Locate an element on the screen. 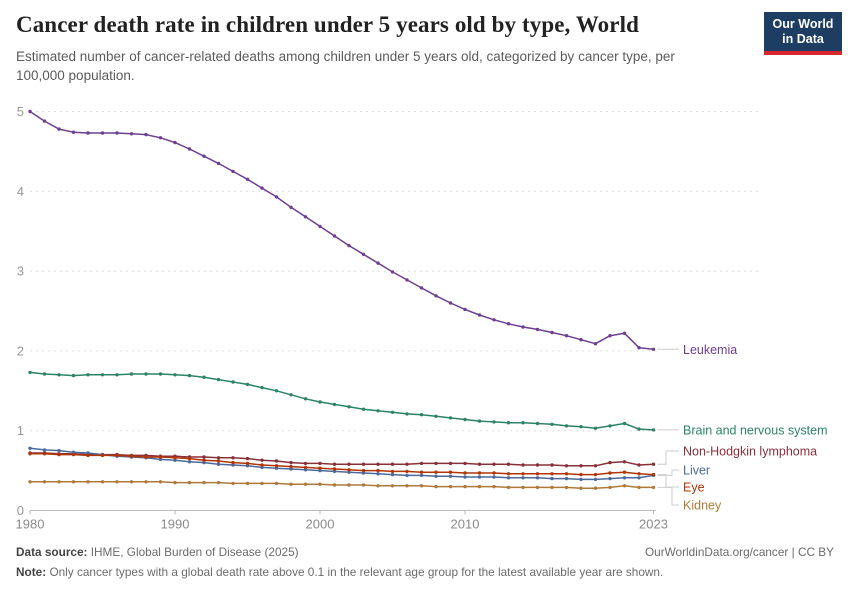 Image resolution: width=850 pixels, height=600 pixels. data-point-2014 is located at coordinates (523, 478).